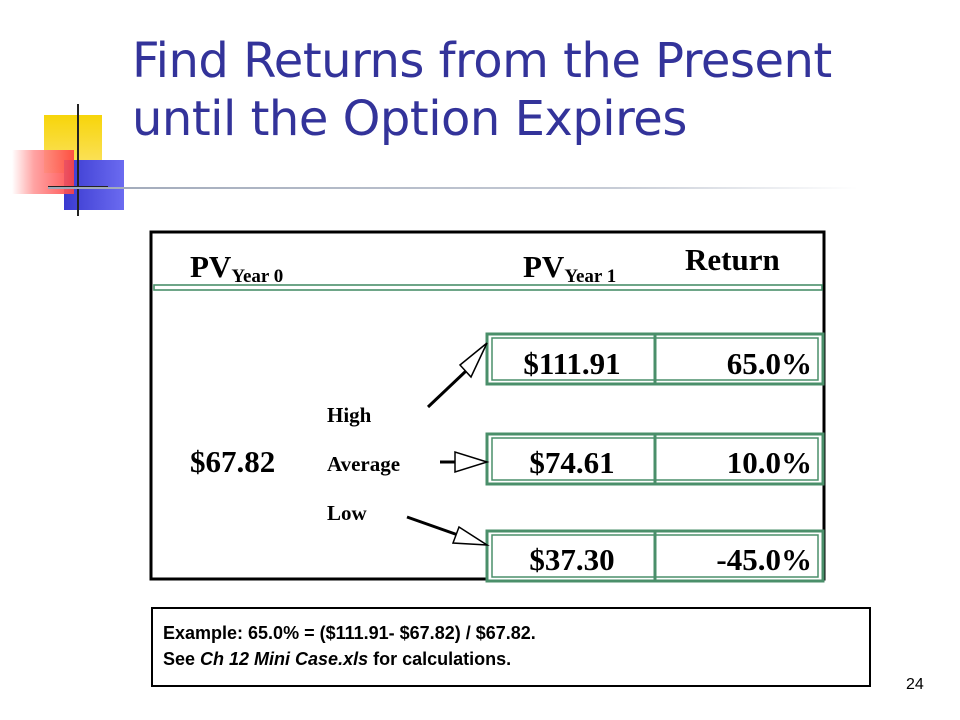 Image resolution: width=960 pixels, height=720 pixels. What do you see at coordinates (236, 268) in the screenshot?
I see `pv-year0-header: PVYear 0` at bounding box center [236, 268].